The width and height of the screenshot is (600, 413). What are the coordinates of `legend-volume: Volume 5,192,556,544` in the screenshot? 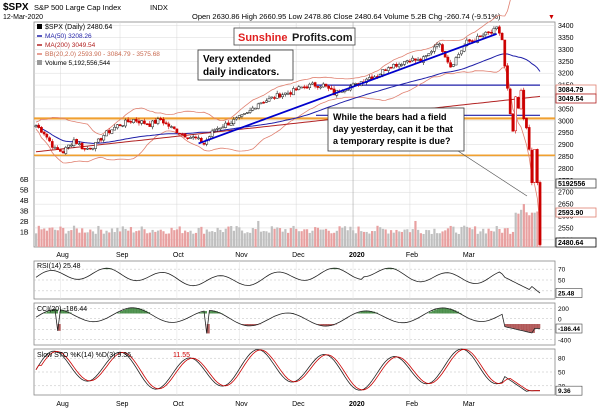 It's located at (77, 63).